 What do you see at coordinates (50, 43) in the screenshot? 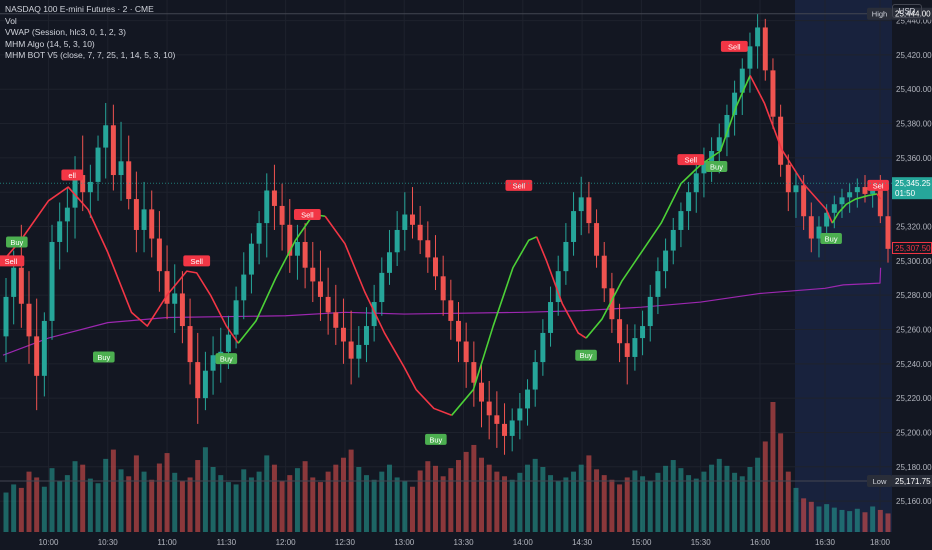
I see `legend-algo: MHM Algo (14, 5, 3, 10)` at bounding box center [50, 43].